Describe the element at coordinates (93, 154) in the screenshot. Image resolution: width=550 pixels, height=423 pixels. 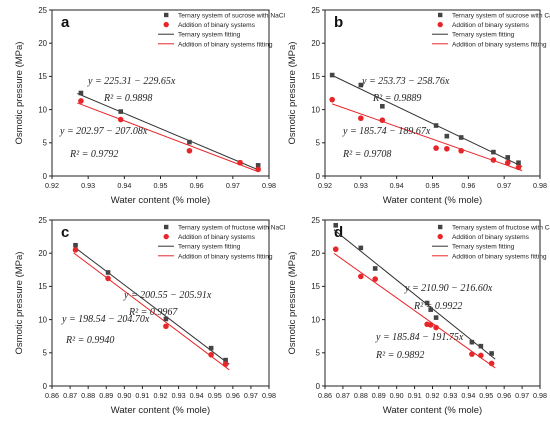
I see `equation-annotation: R² = 0.9792` at that location.